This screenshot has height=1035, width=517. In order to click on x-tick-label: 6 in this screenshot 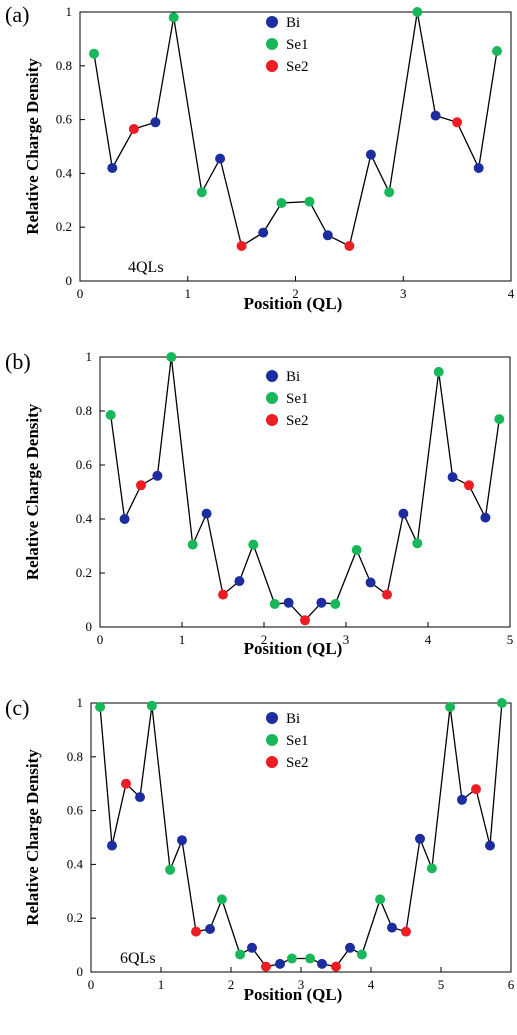, I will do `click(511, 984)`.